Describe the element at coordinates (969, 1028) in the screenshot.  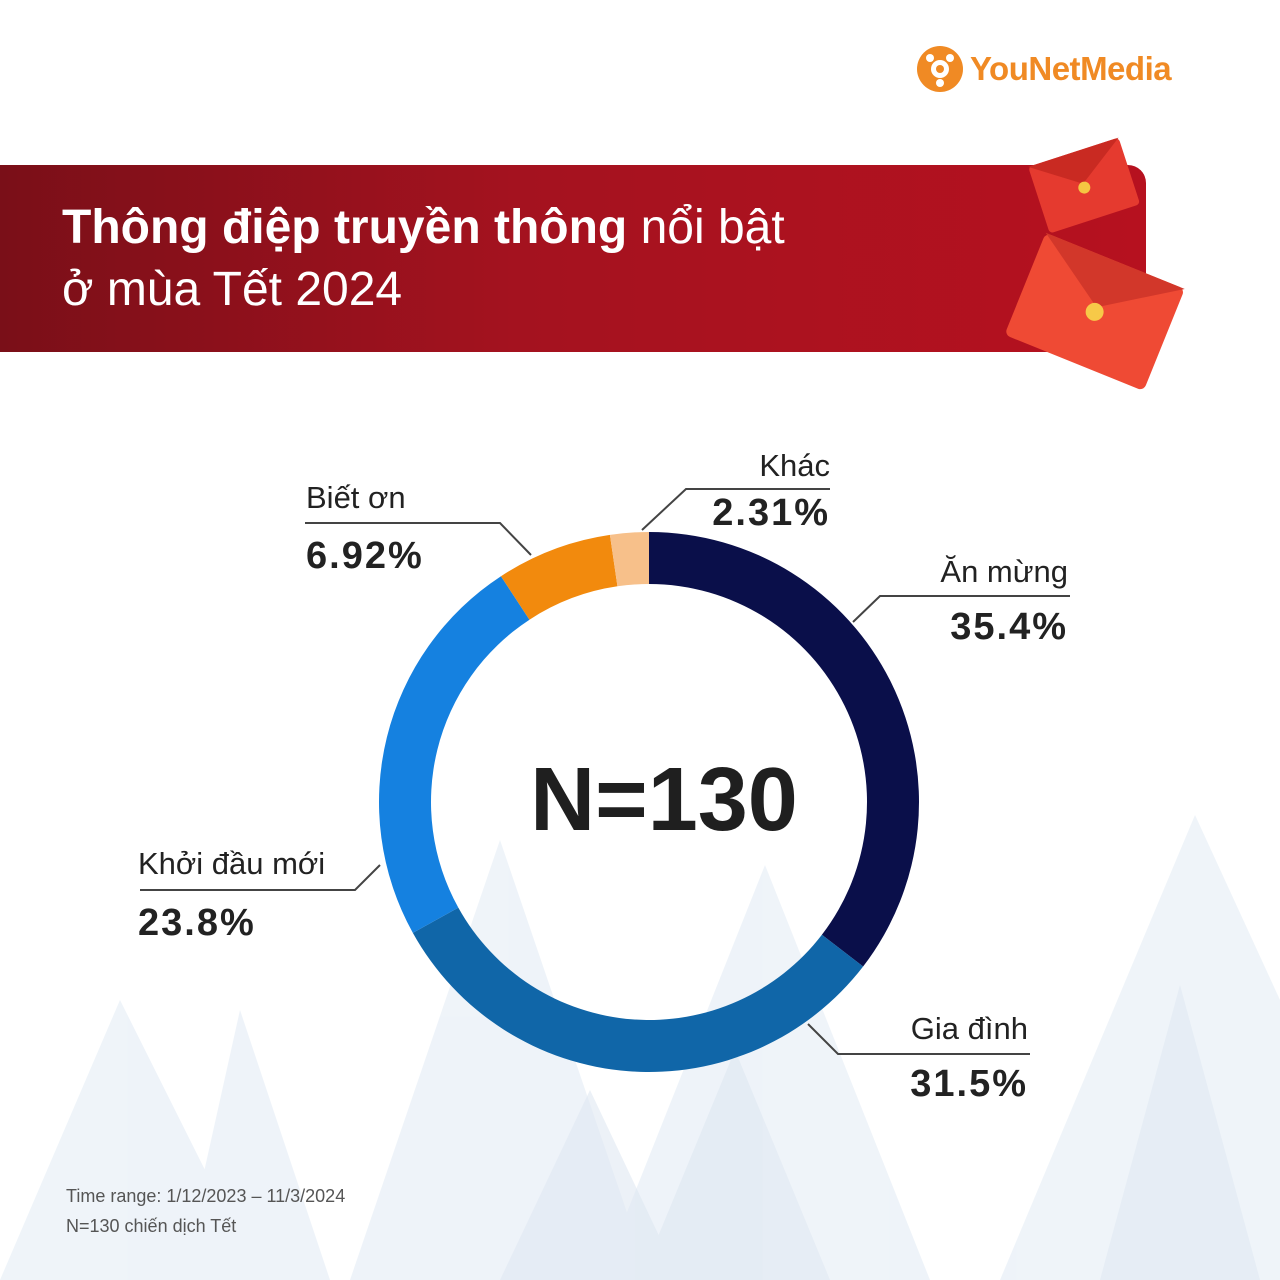
I see `slice-label-gia-dinh: Gia đình` at that location.